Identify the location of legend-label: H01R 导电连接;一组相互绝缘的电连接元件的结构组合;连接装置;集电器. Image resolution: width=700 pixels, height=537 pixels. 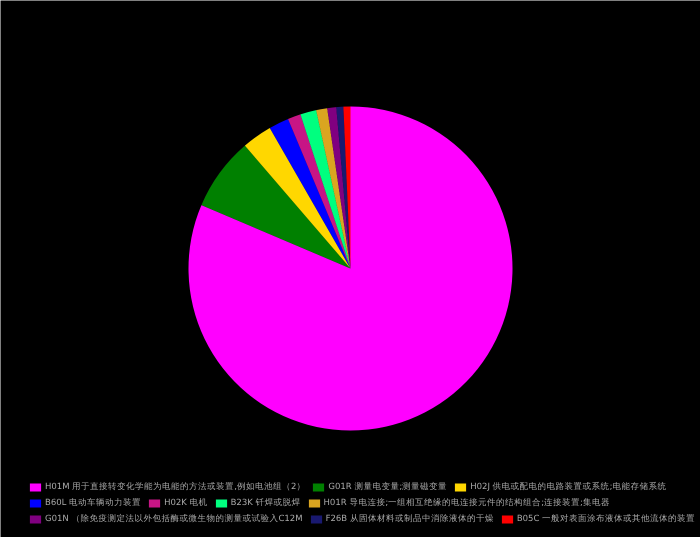
(467, 503).